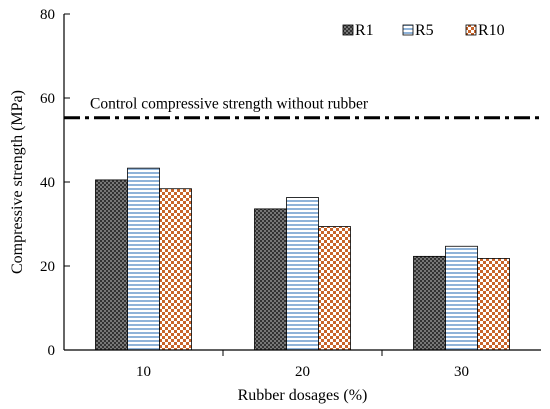 The height and width of the screenshot is (409, 550). What do you see at coordinates (47, 15) in the screenshot?
I see `y-tick-label: 80` at bounding box center [47, 15].